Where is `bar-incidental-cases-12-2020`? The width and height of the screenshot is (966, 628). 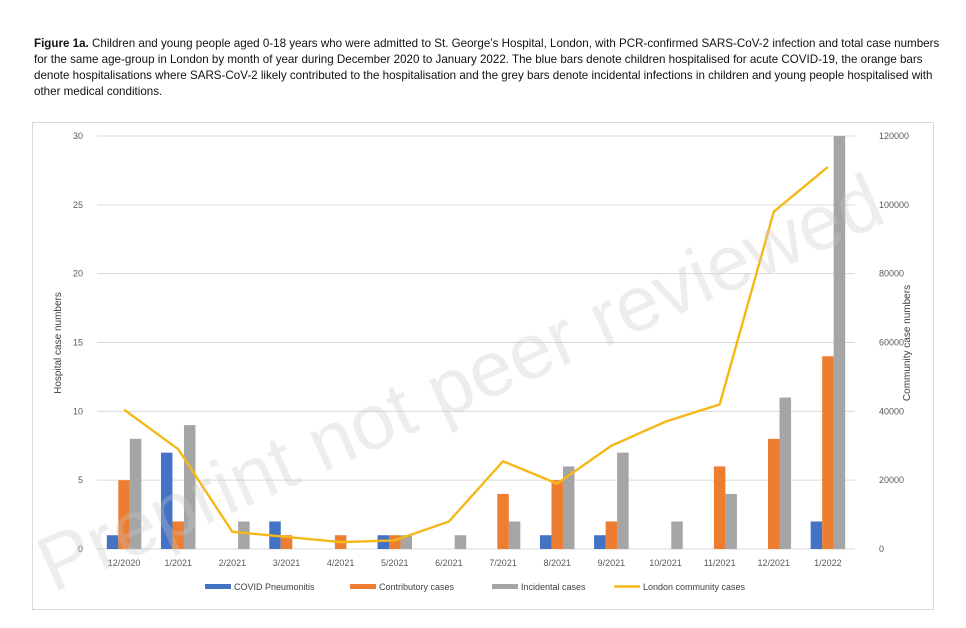 bar-incidental-cases-12-2020 is located at coordinates (135, 493).